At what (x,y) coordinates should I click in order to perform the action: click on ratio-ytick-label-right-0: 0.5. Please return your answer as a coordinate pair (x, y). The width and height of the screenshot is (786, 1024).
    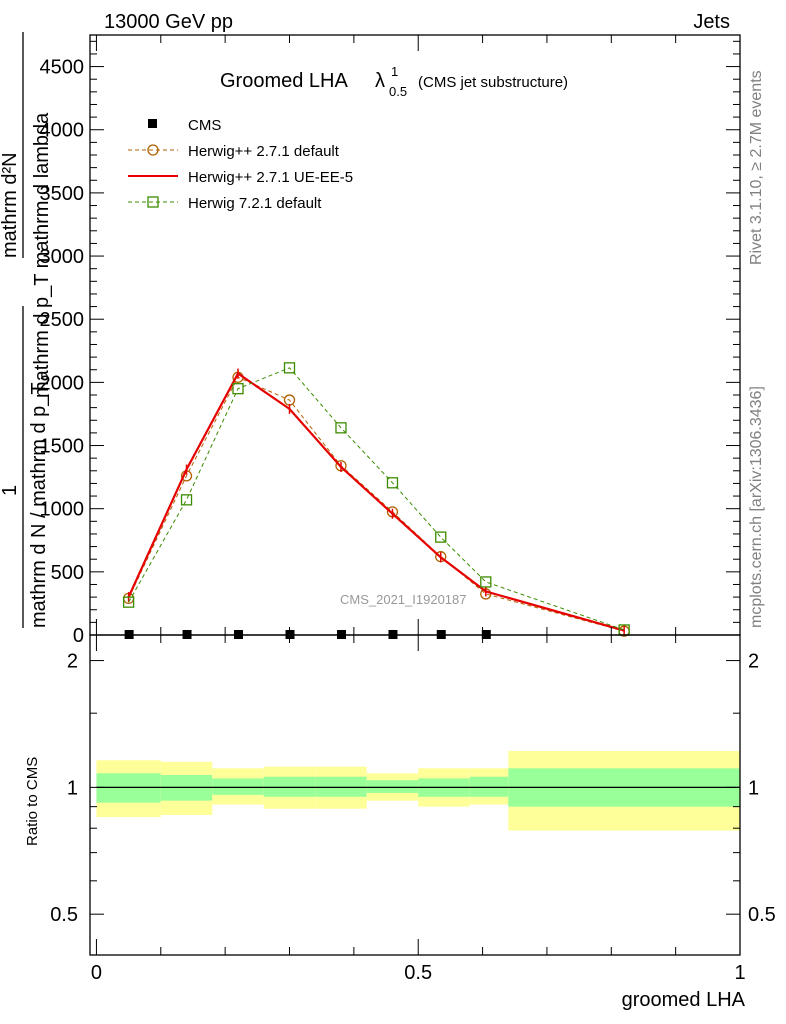
    Looking at the image, I should click on (762, 915).